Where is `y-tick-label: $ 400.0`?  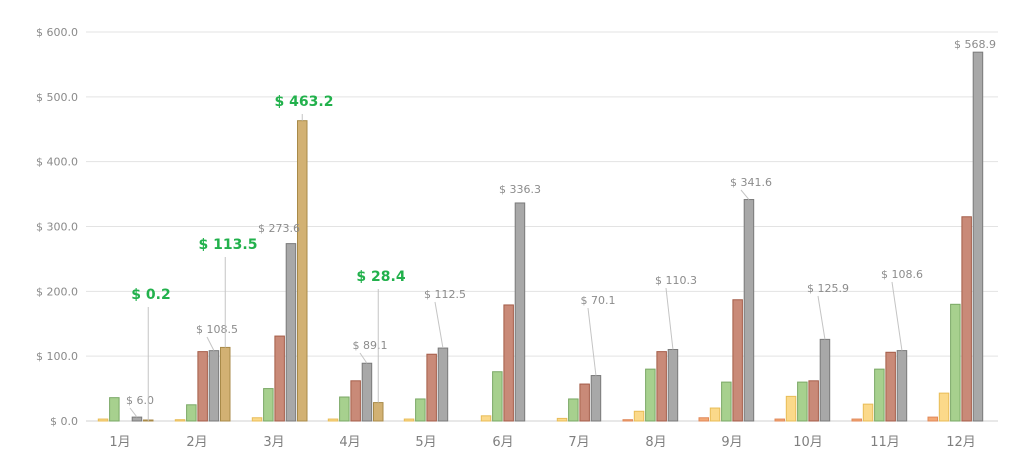 y-tick-label: $ 400.0 is located at coordinates (57, 162).